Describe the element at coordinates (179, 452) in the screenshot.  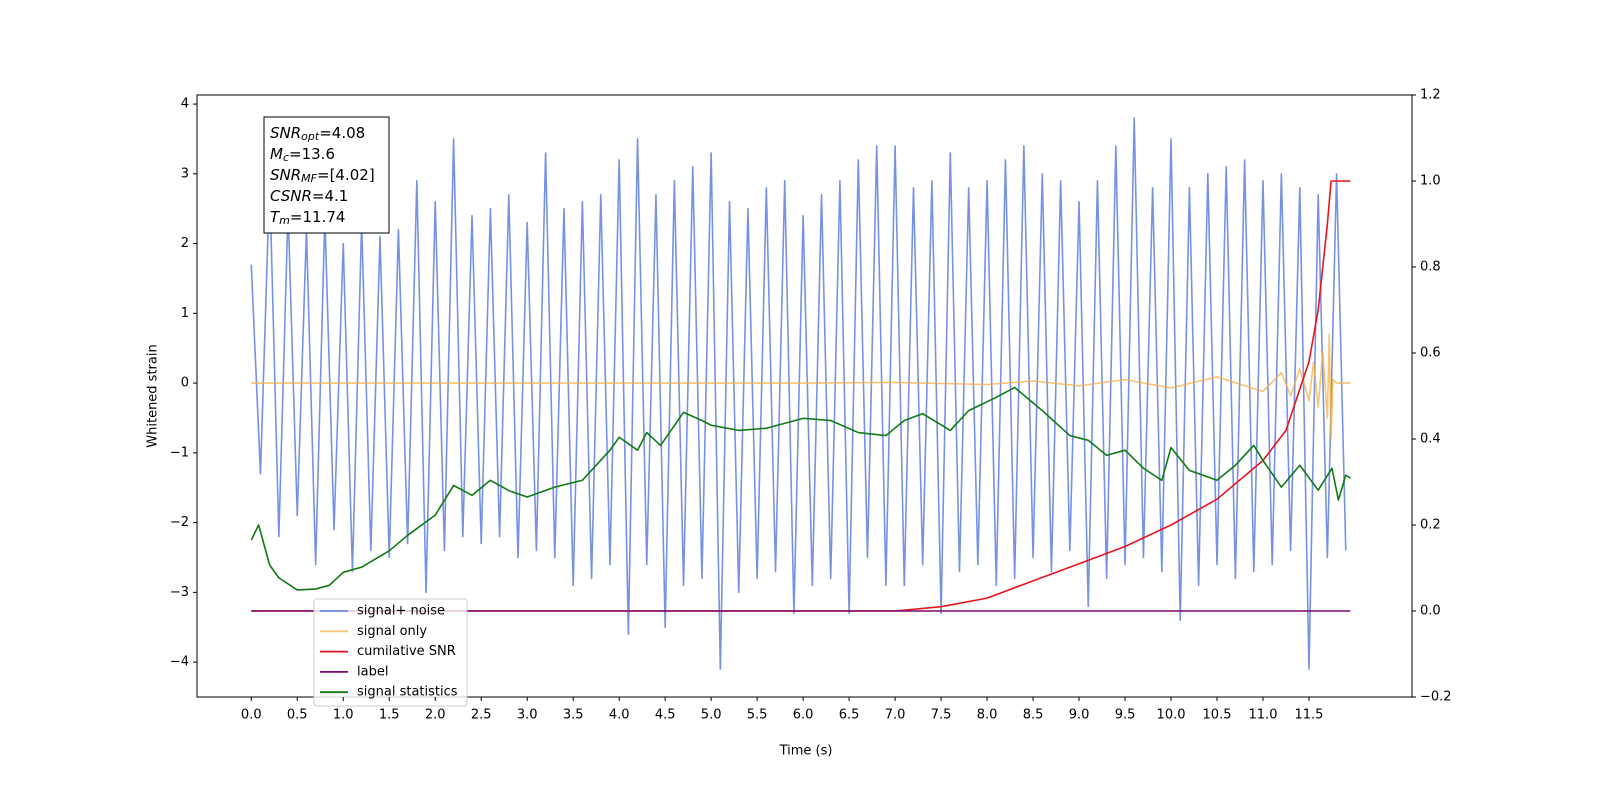
I see `y-tick-label: −1` at that location.